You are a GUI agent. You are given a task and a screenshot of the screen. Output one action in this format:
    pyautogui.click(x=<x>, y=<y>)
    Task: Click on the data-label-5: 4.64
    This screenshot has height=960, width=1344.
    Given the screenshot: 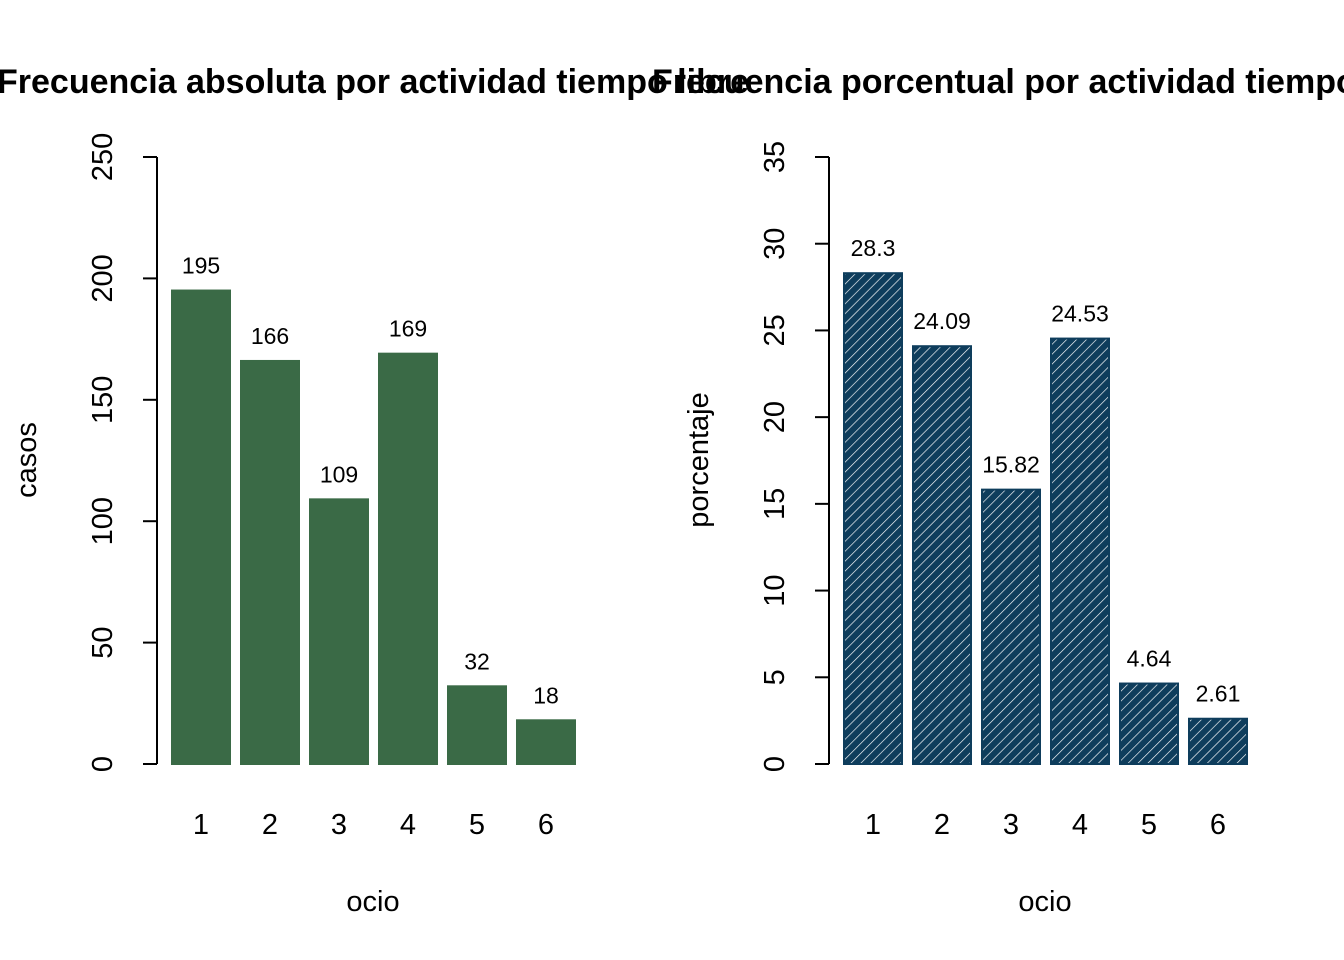 What is the action you would take?
    pyautogui.click(x=1149, y=659)
    